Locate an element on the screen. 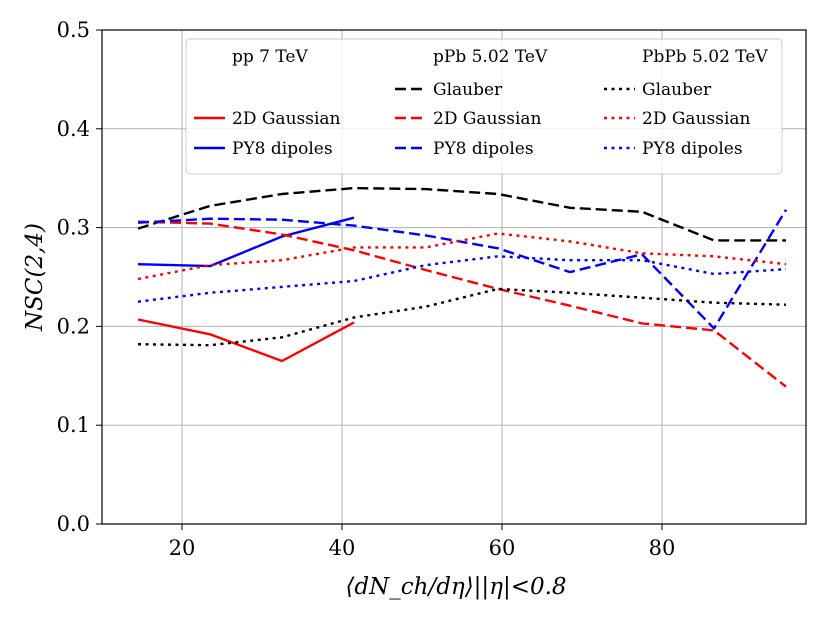  series-line-pp-2d-gaussian is located at coordinates (246, 340).